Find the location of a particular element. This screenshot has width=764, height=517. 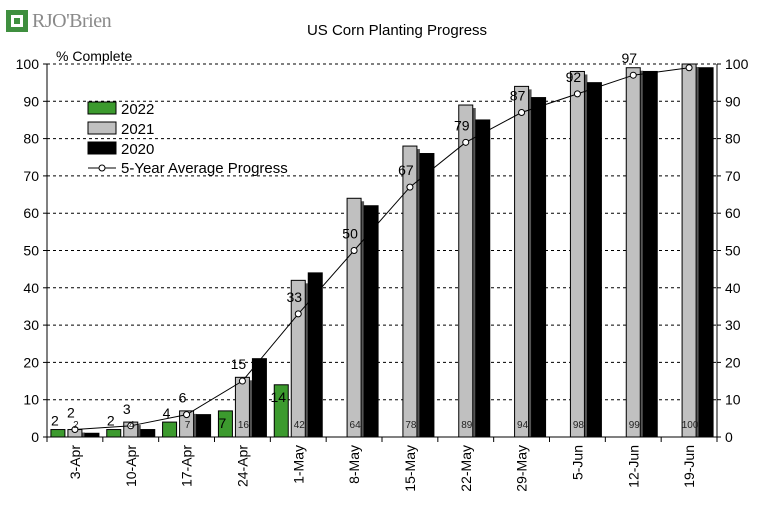

y-tick-label-right: 50 is located at coordinates (733, 251).